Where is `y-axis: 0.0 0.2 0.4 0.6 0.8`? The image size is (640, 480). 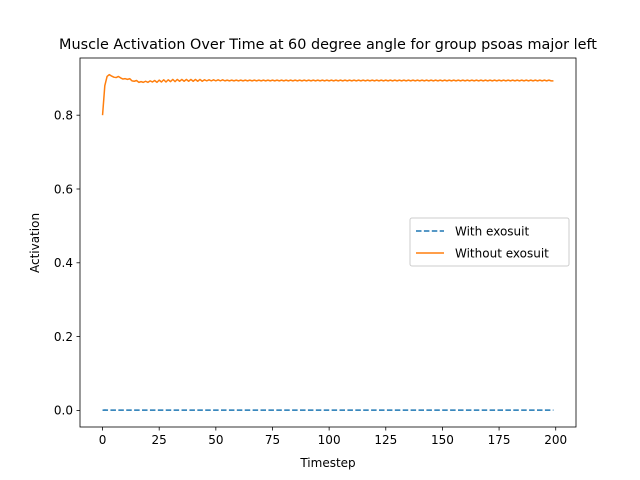
y-axis: 0.0 0.2 0.4 0.6 0.8 is located at coordinates (67, 263).